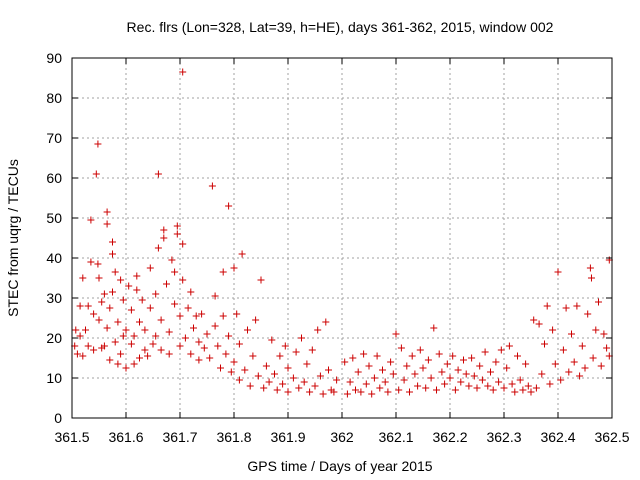  I want to click on y-axis-label: STEC from uqrg / TECUs, so click(13, 238).